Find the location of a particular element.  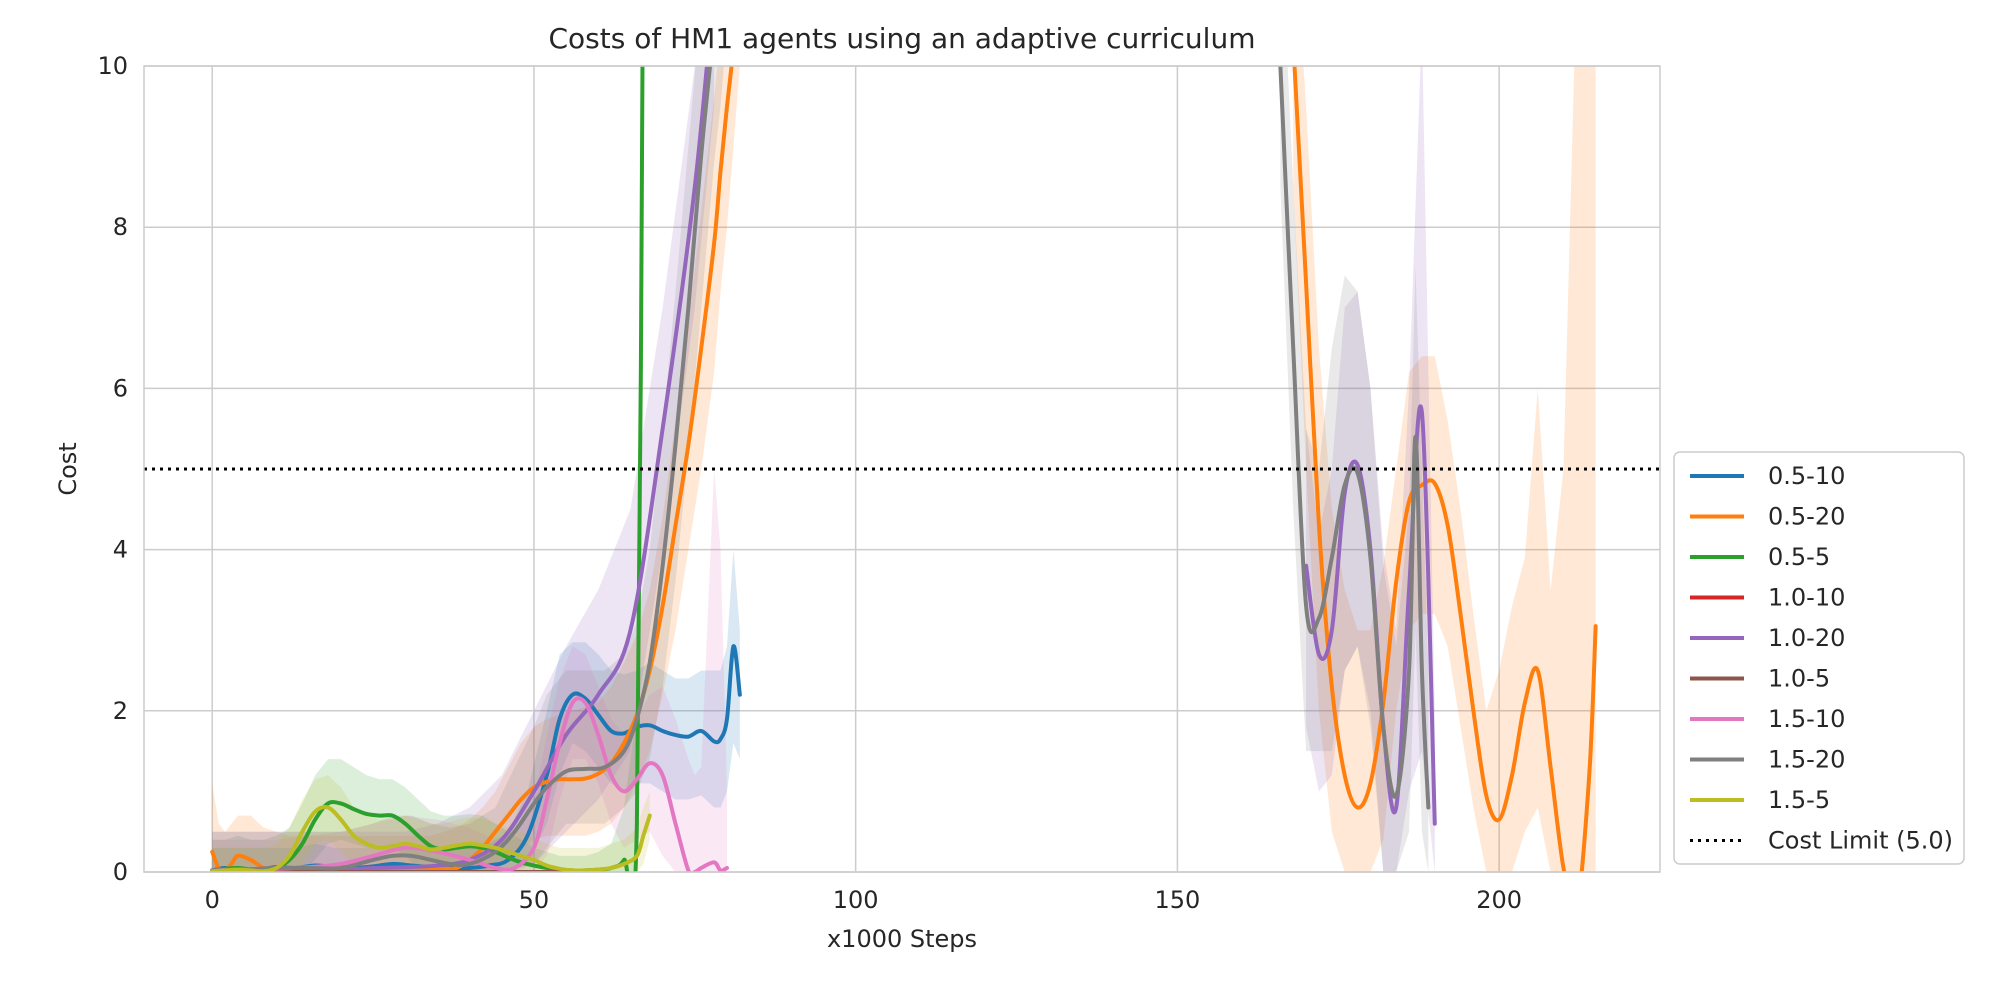

x-tick-label: 0 is located at coordinates (212, 900).